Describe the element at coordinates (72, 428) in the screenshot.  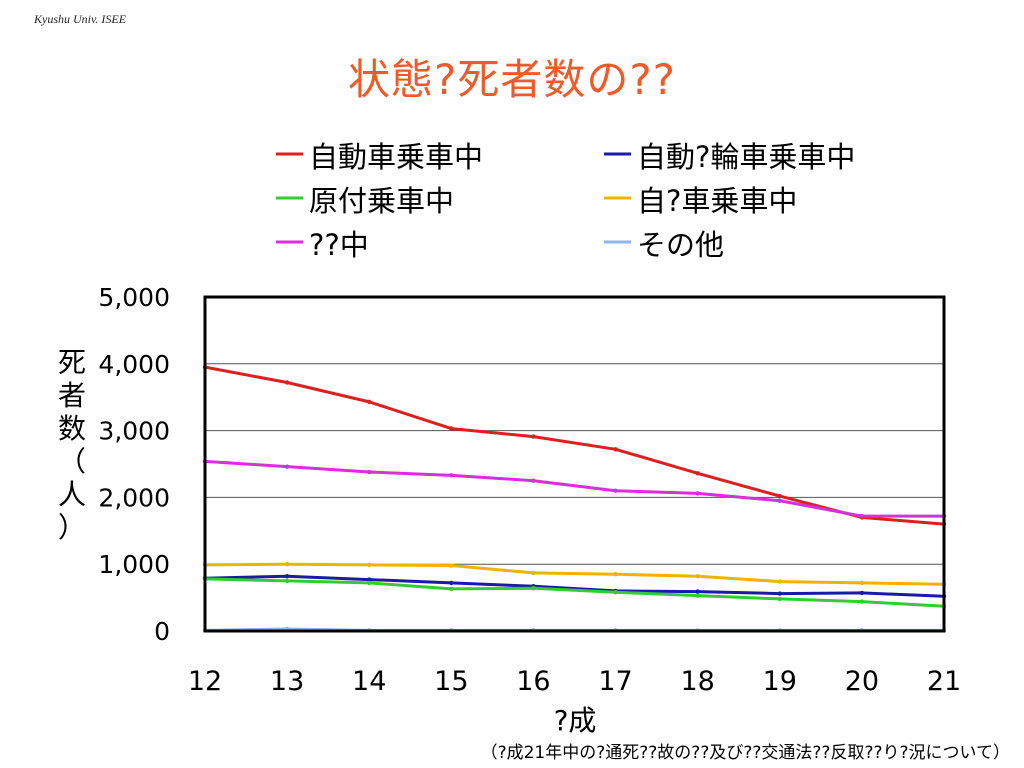
I see `y-axis-label-char: 数` at that location.